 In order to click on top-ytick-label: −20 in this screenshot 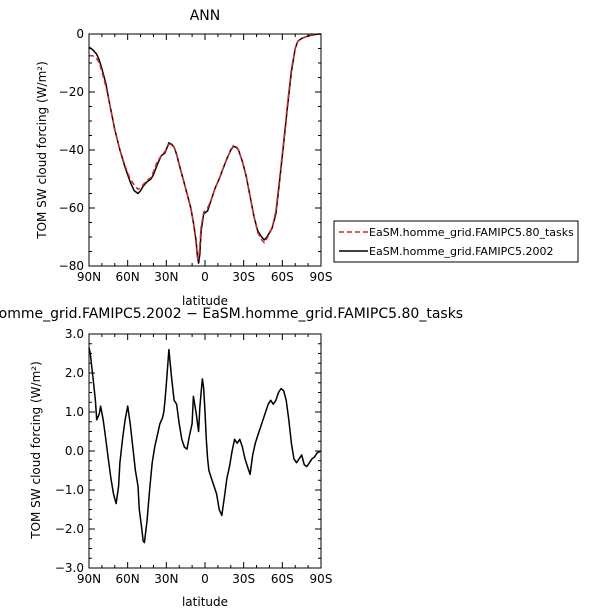, I will do `click(71, 92)`.